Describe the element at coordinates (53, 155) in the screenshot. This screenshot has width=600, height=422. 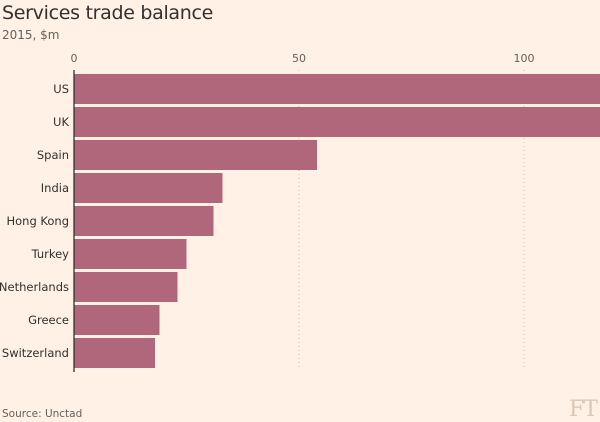
I see `category-label: Spain` at that location.